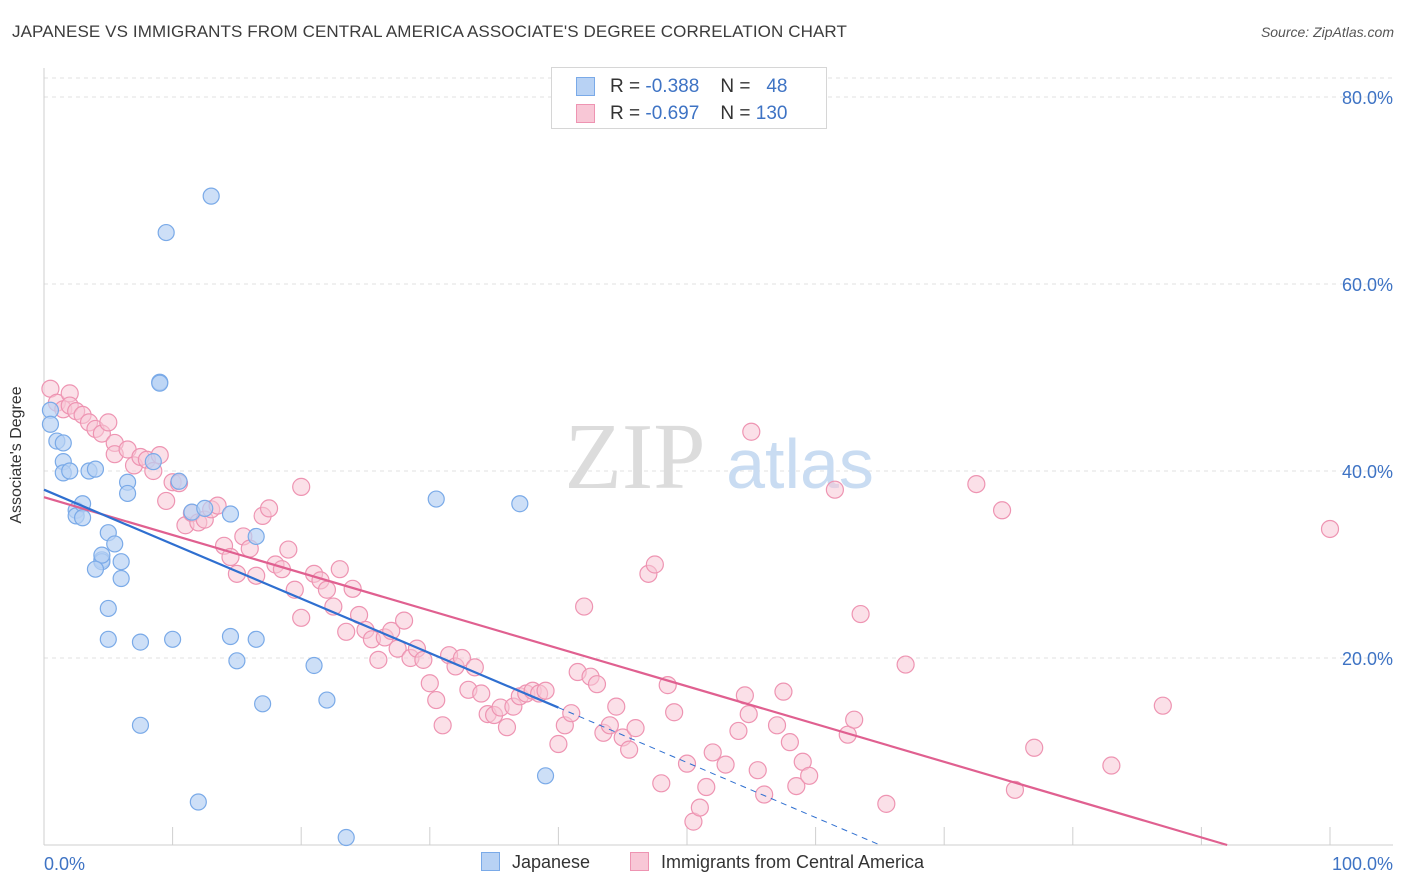  What do you see at coordinates (1362, 864) in the screenshot?
I see `x-tick-label: 100.0%` at bounding box center [1362, 864].